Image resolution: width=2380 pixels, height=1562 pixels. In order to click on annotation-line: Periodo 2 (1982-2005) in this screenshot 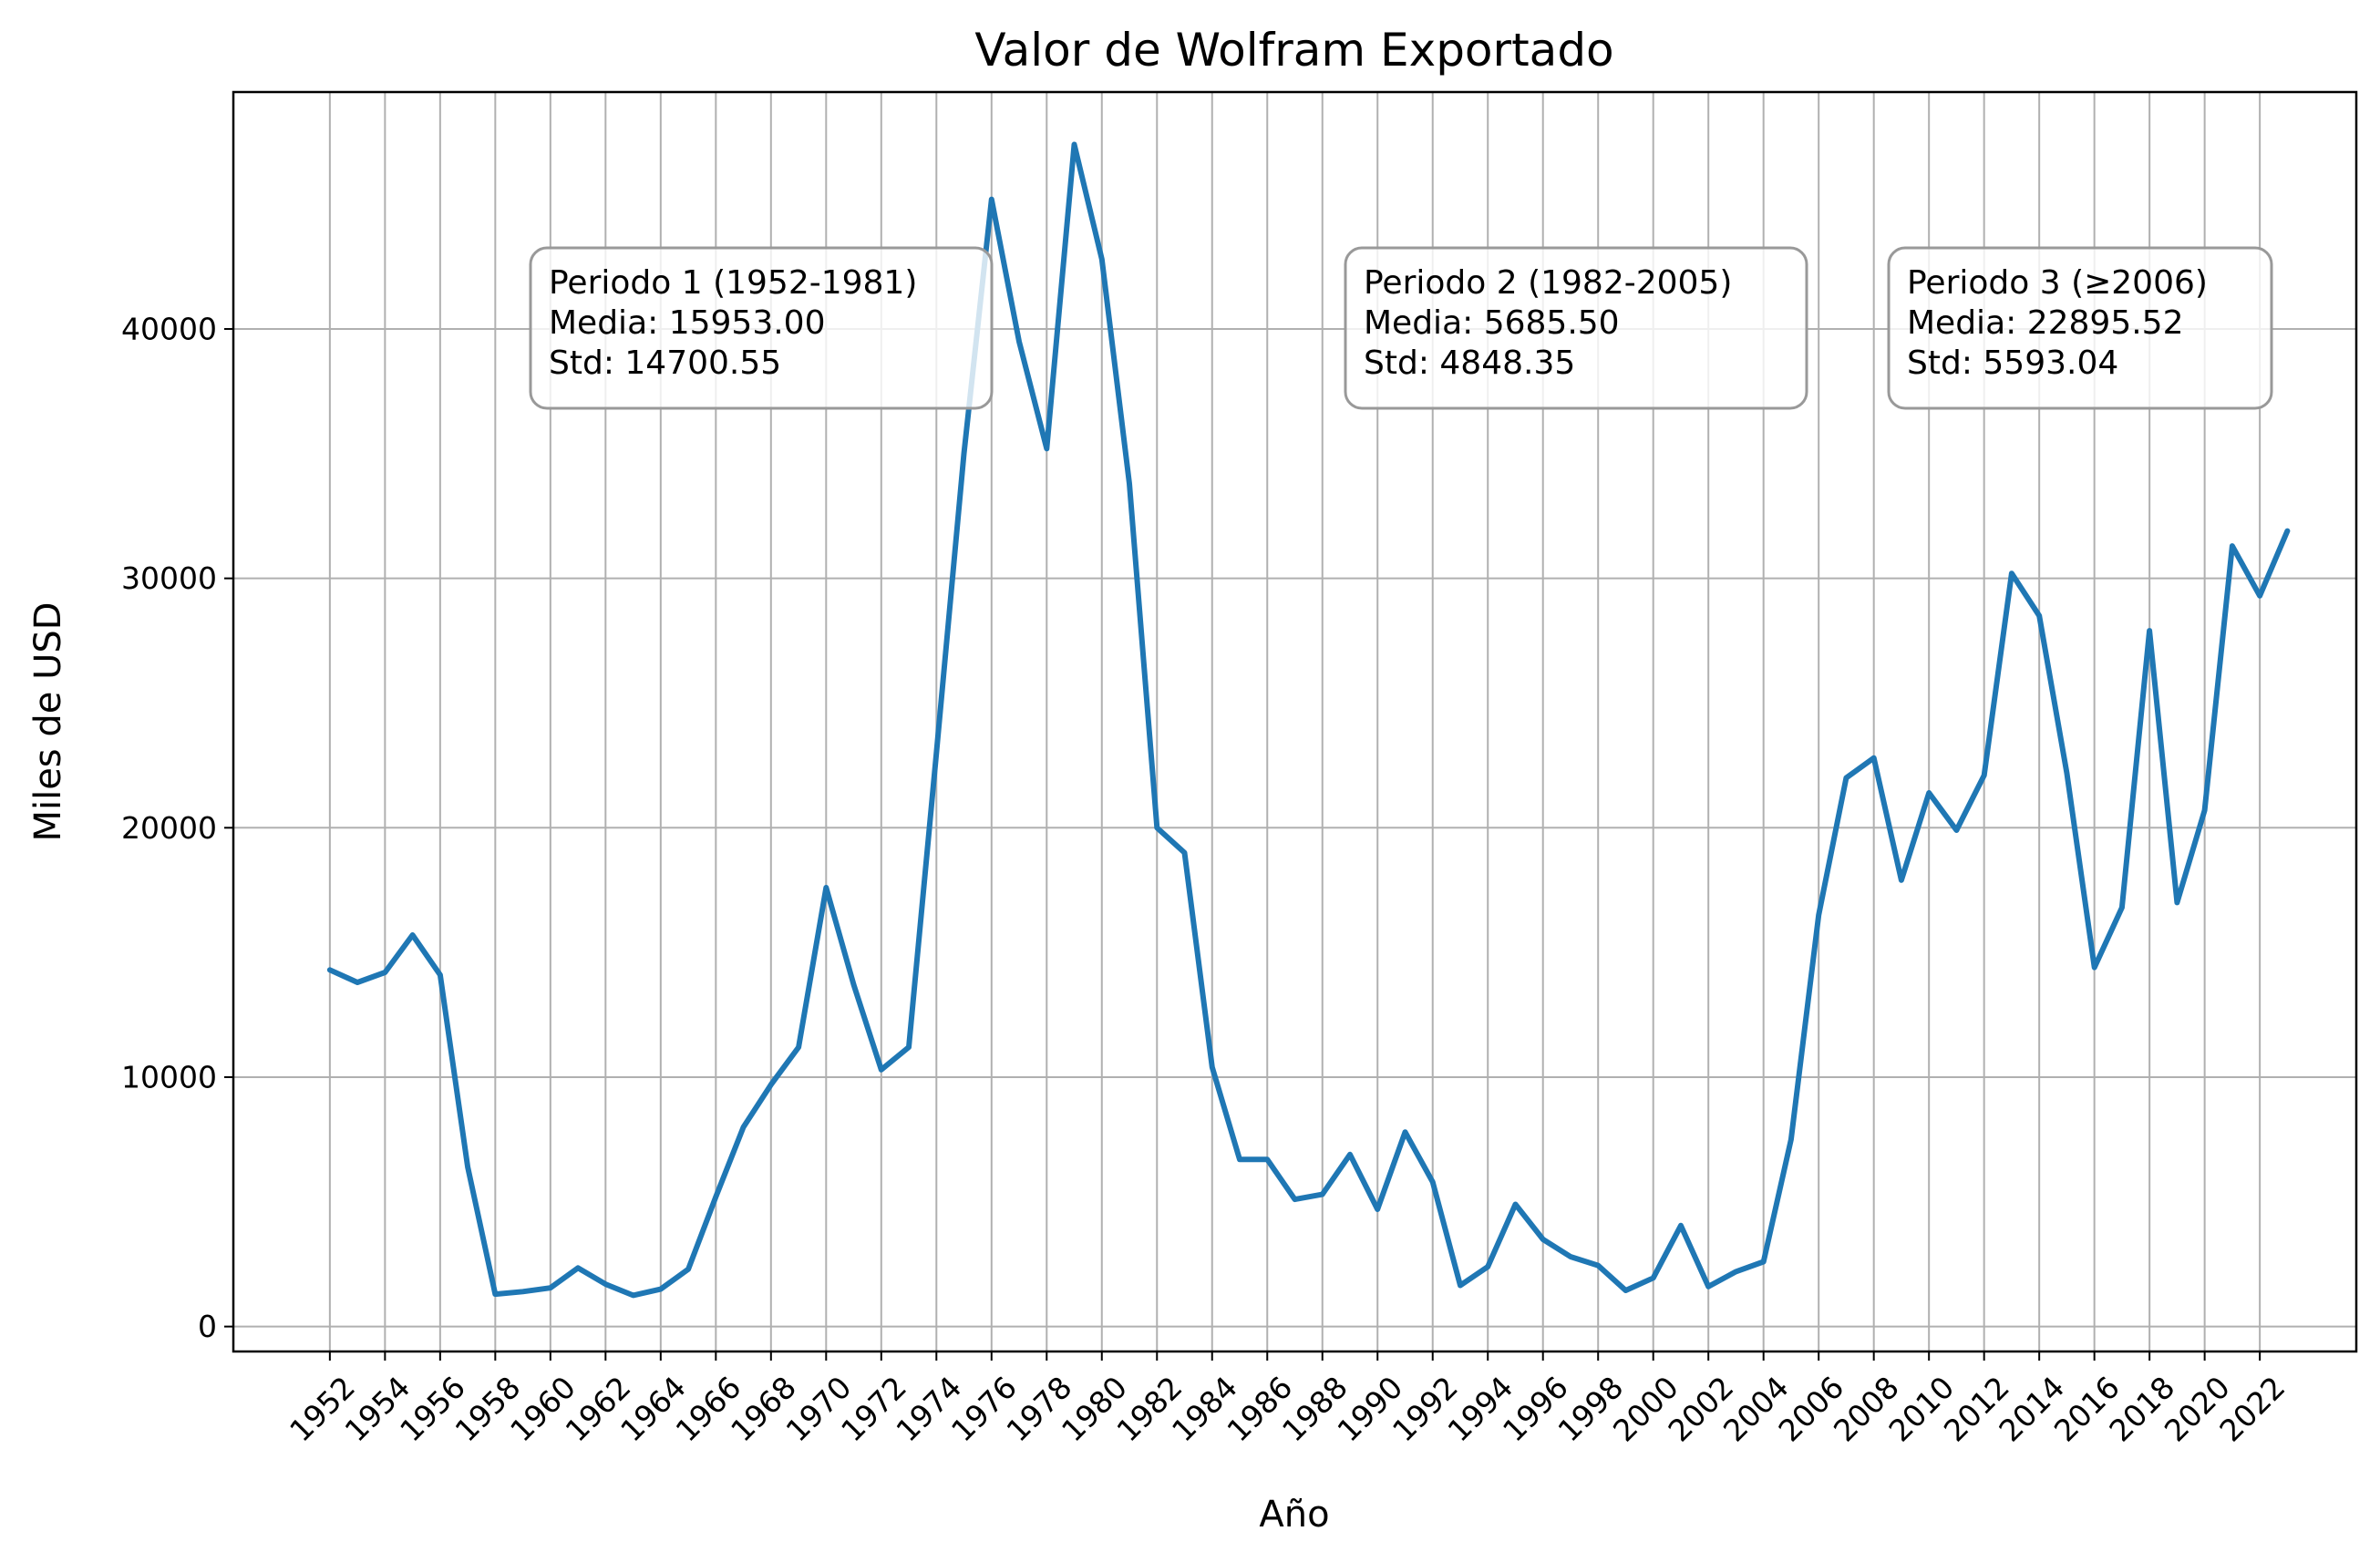, I will do `click(1548, 283)`.